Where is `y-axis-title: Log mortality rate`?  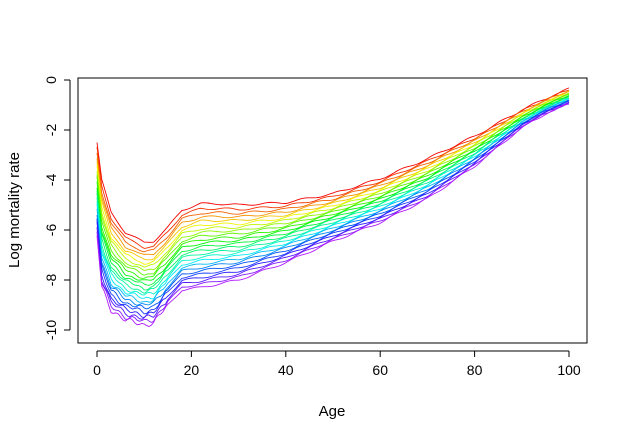
y-axis-title: Log mortality rate is located at coordinates (14, 210).